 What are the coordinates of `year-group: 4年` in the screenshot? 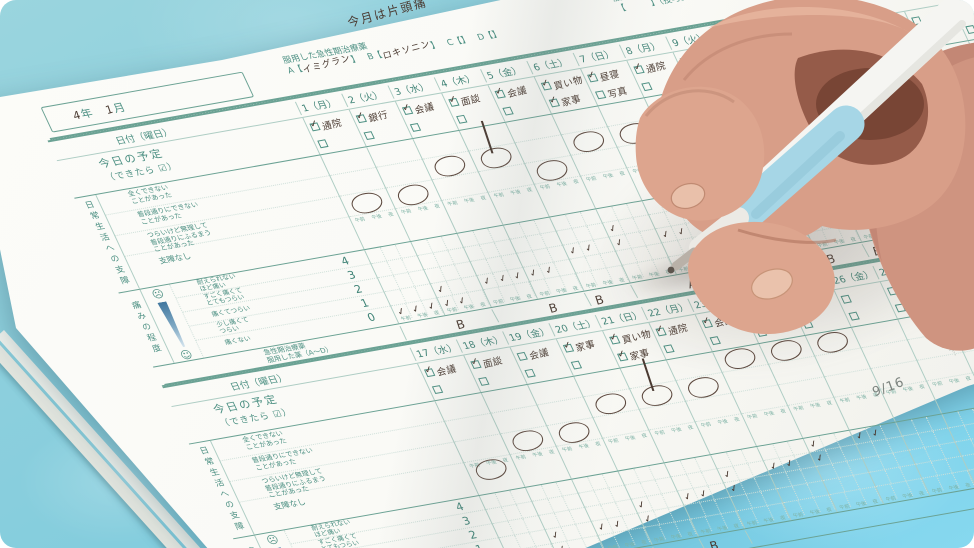 It's located at (82, 113).